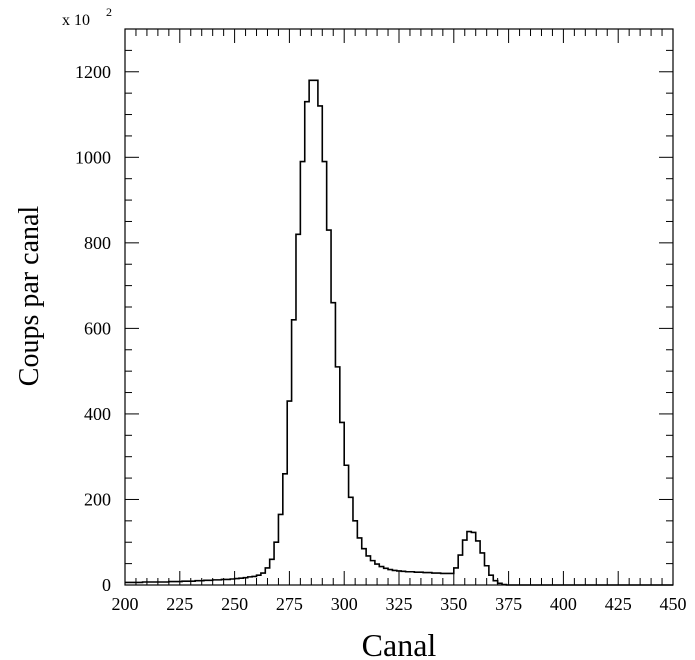  I want to click on y-axis-multiplier-label: x 10, so click(76, 20).